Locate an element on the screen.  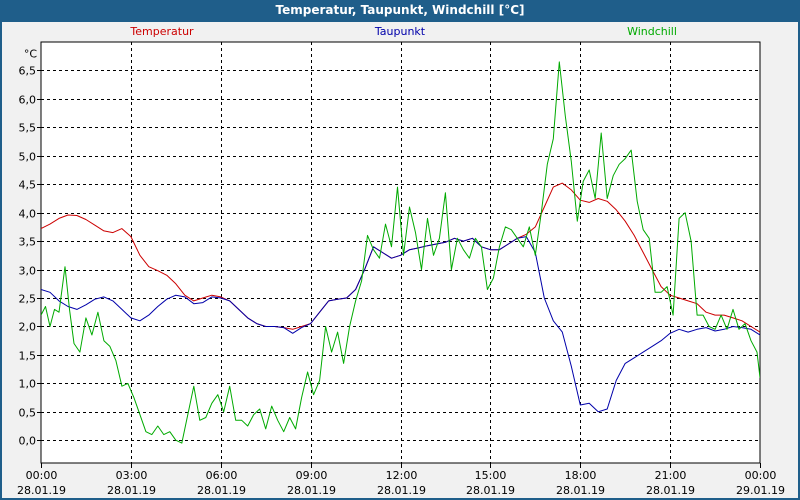
y-tick-label: 0,0 is located at coordinates (28, 441).